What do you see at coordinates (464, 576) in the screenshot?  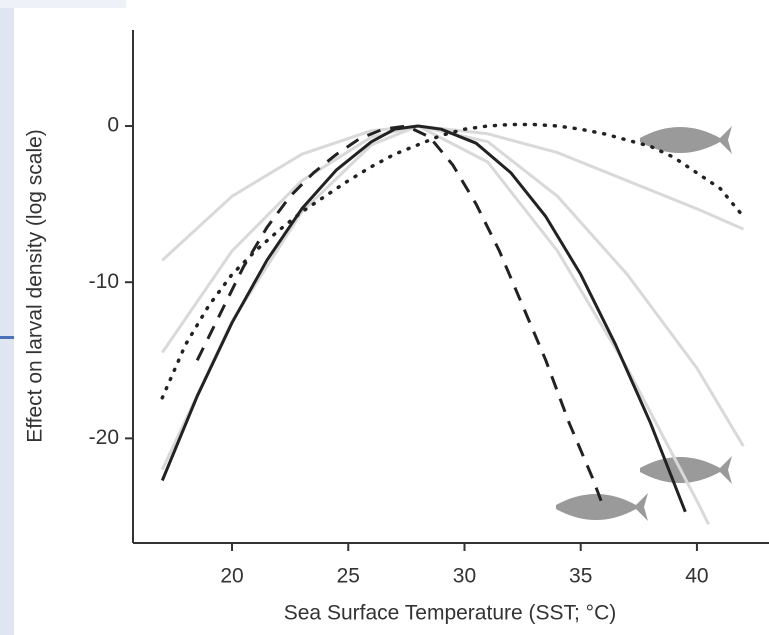 I see `x-tick-label: 30` at bounding box center [464, 576].